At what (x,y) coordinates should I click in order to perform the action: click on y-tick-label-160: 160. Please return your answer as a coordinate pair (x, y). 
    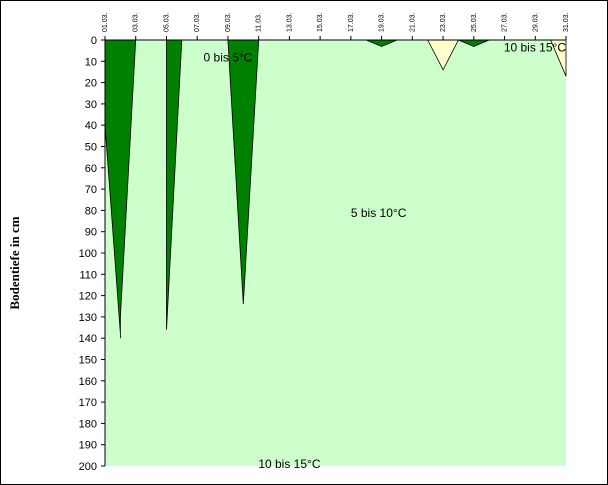
    Looking at the image, I should click on (88, 382).